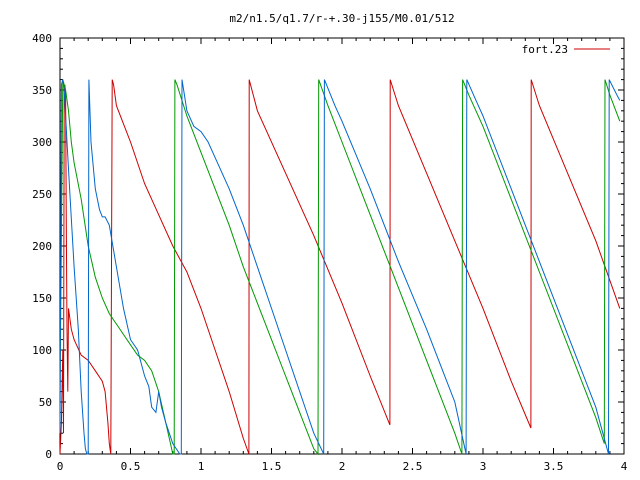 Image resolution: width=640 pixels, height=480 pixels. I want to click on legend-label: fort.23, so click(545, 49).